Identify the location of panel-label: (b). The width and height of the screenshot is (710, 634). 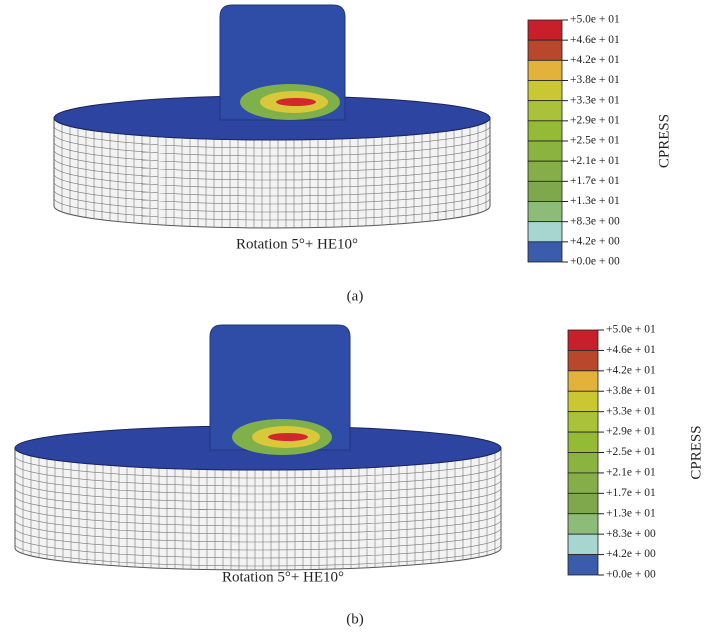
(355, 619).